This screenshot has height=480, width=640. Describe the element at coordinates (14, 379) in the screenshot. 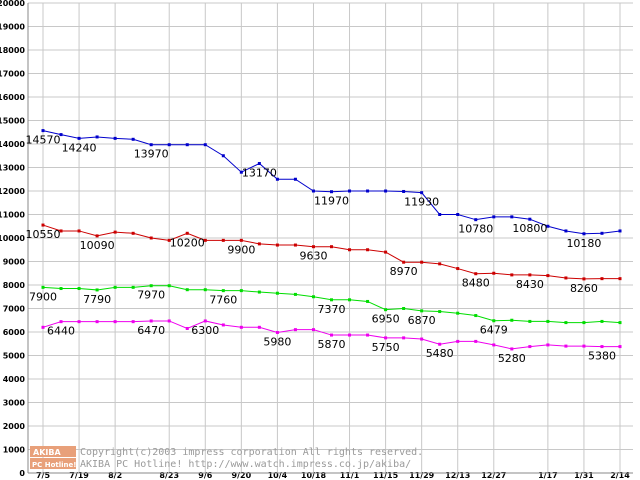

I see `y-tick-label: 4000` at that location.